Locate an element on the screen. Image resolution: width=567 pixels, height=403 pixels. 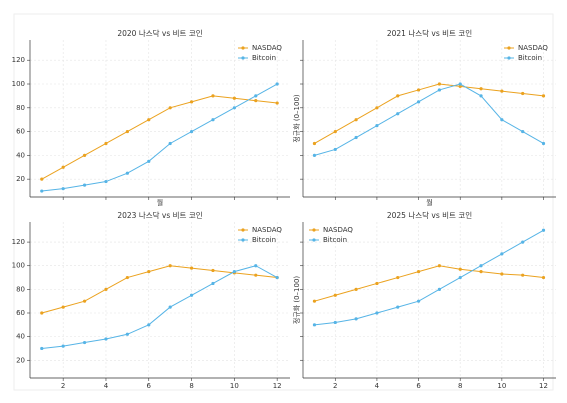
x-tick-label: 2 is located at coordinates (63, 386).